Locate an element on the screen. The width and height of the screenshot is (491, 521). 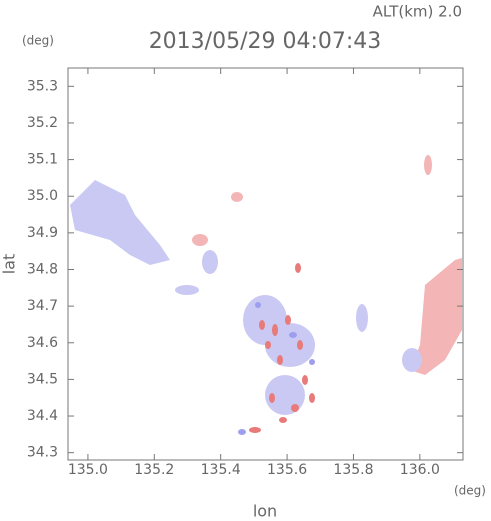
y-tick-label: 35.3 is located at coordinates (42, 86).